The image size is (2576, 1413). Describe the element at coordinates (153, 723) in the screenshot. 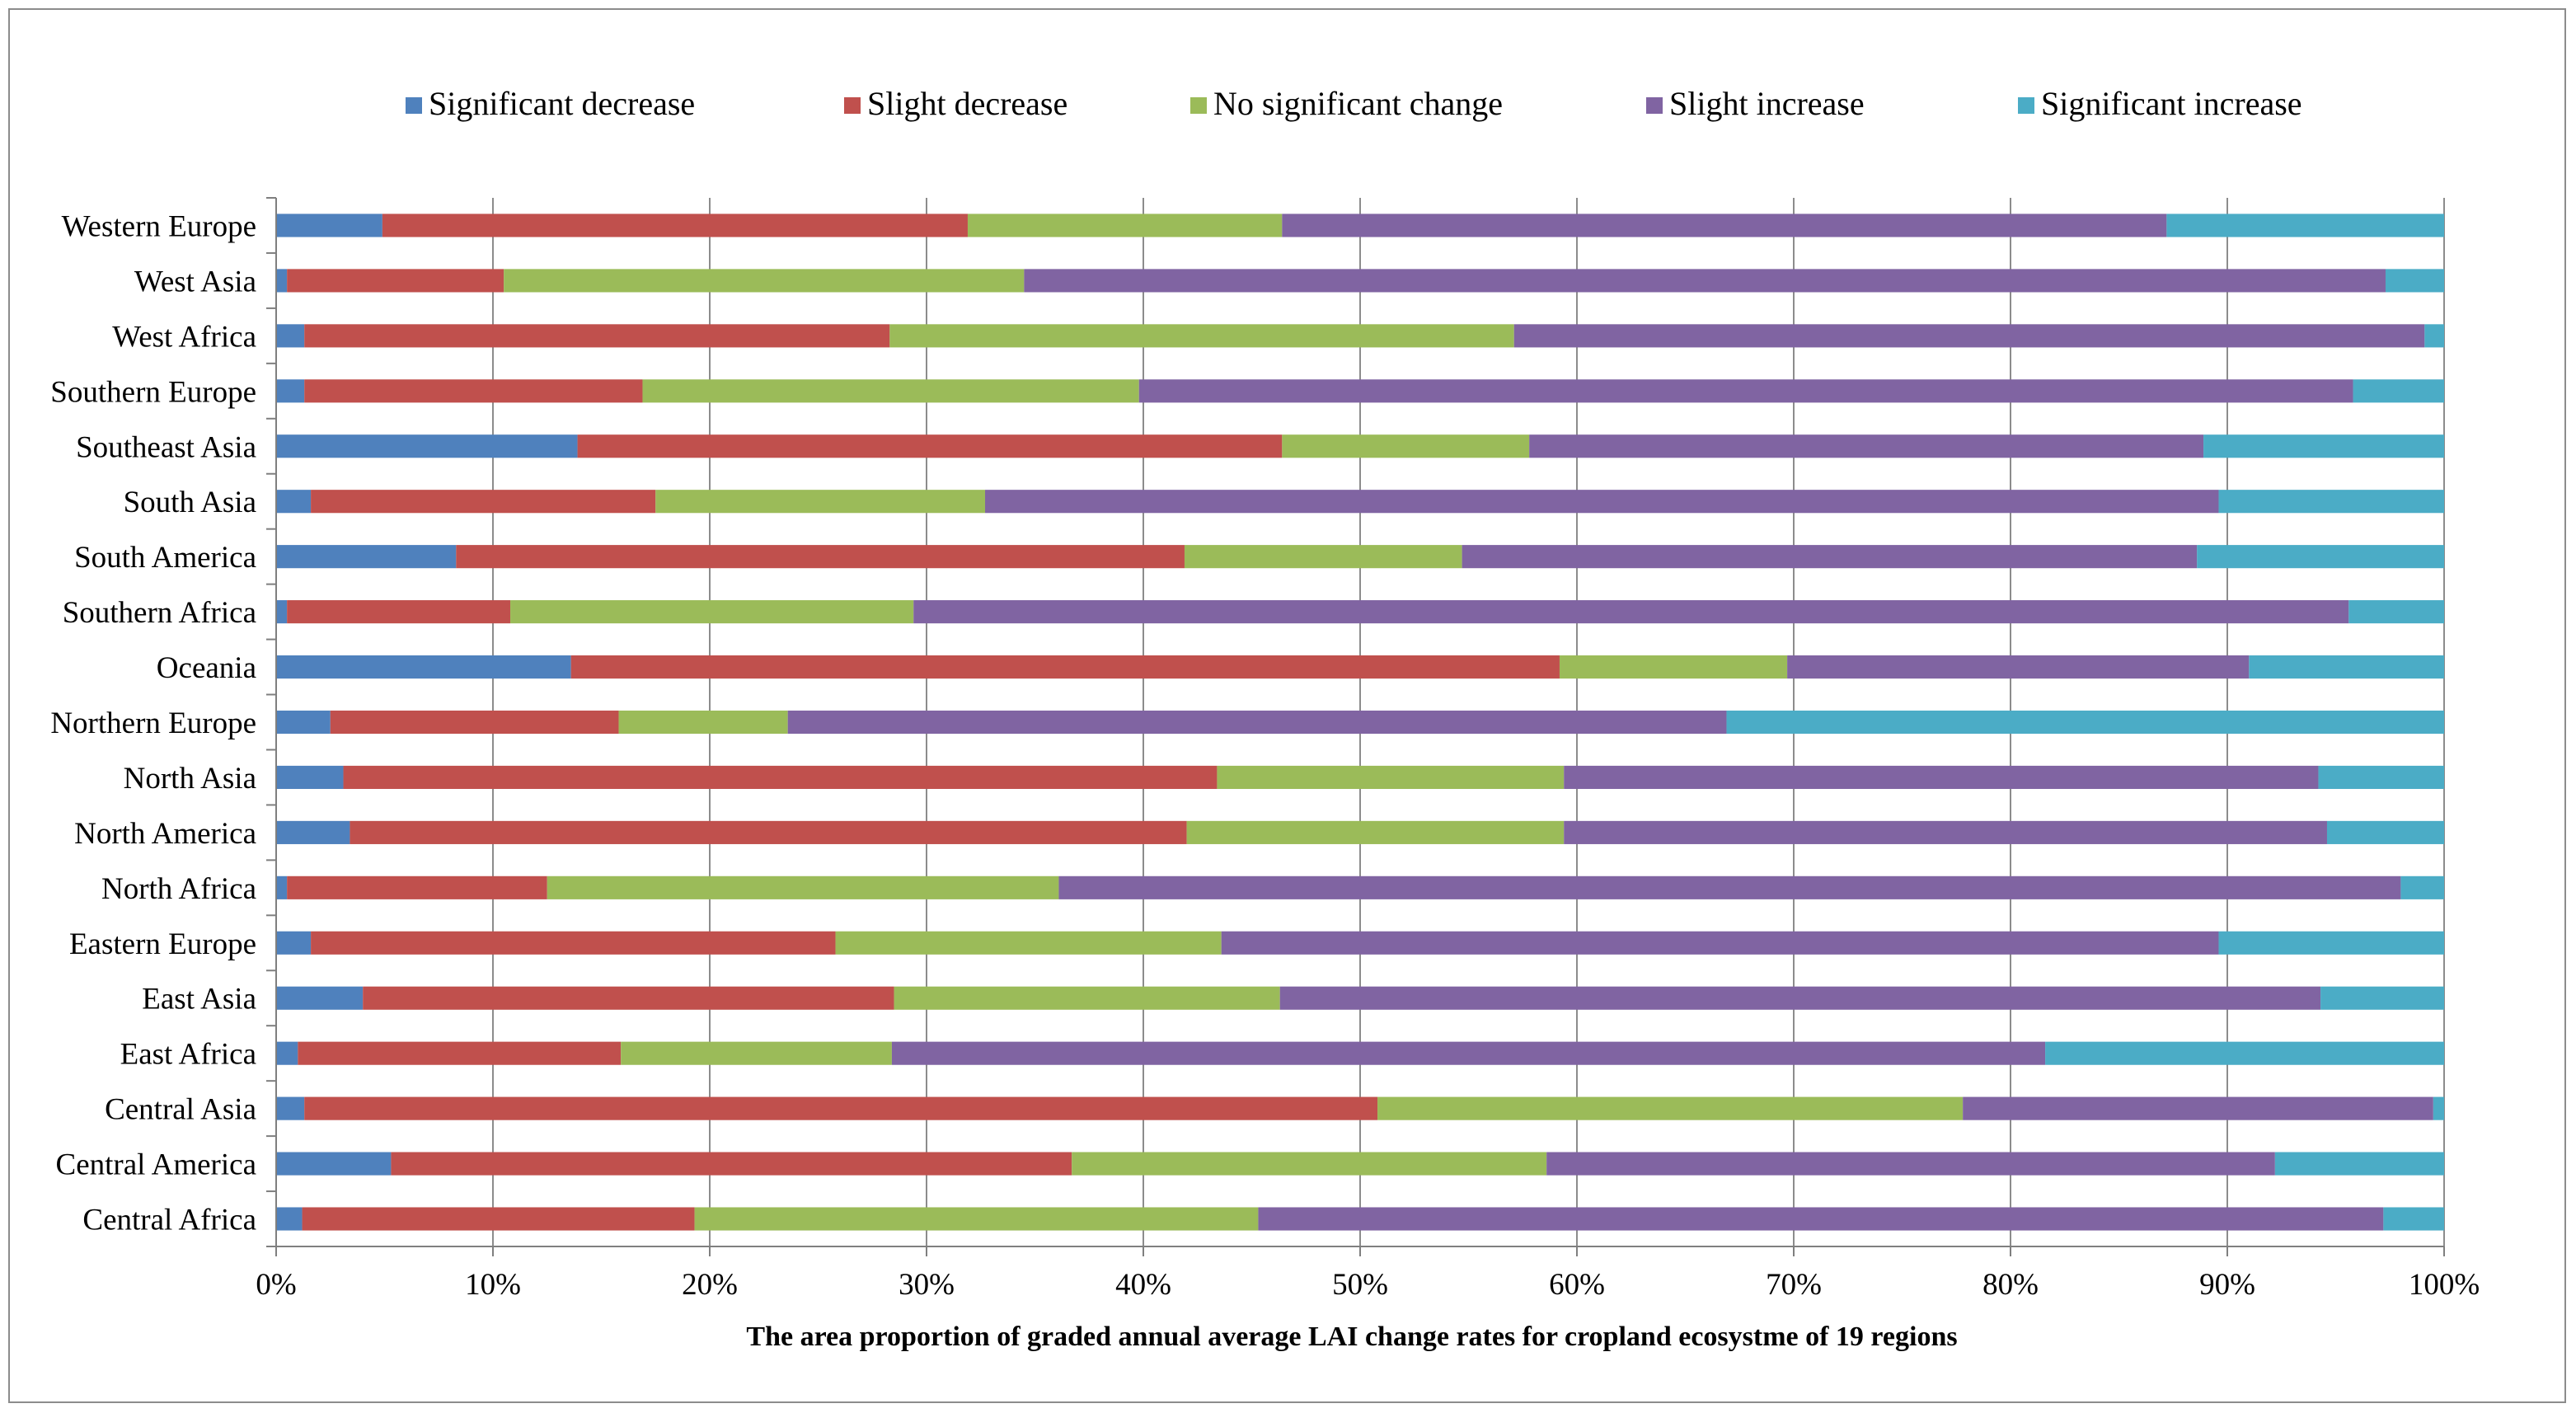

I see `category-label: Northern Europe` at that location.